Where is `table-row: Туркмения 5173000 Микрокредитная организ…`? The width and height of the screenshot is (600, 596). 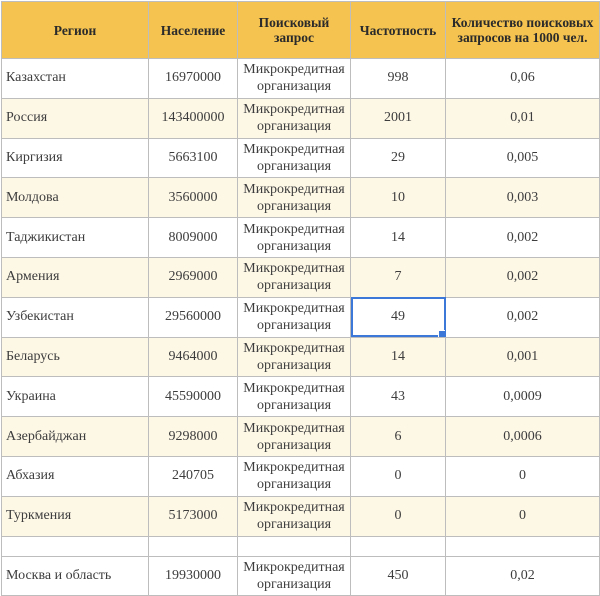 table-row: Туркмения 5173000 Микрокредитная организ… is located at coordinates (300, 516).